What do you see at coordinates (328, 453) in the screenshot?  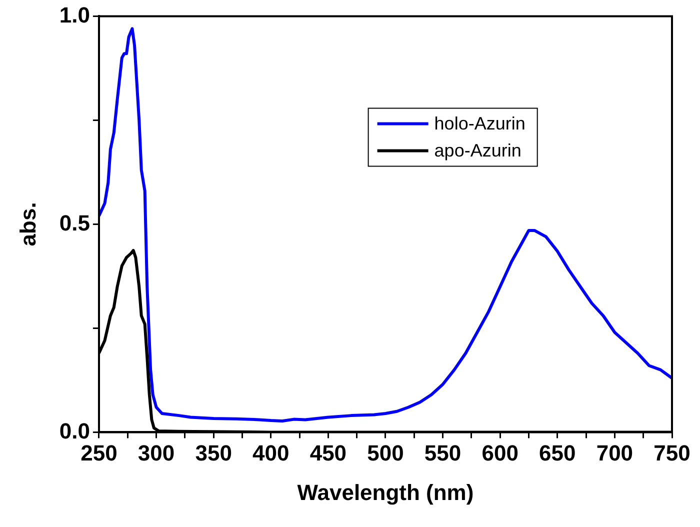 I see `x-tick-label: 450` at bounding box center [328, 453].